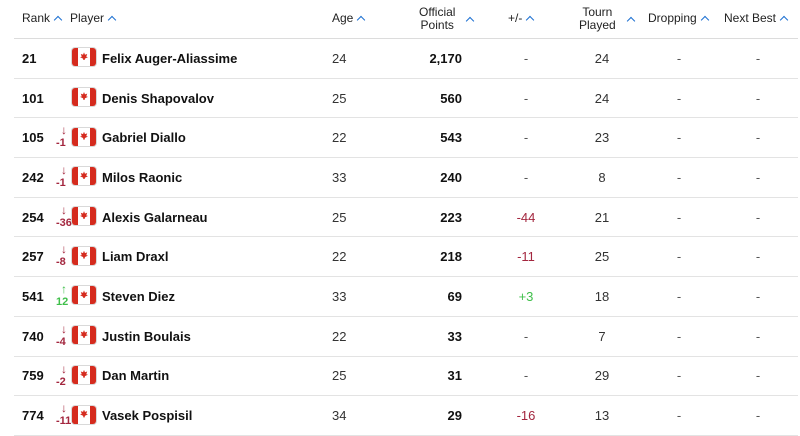  Describe the element at coordinates (602, 177) in the screenshot. I see `tournaments-played-value: 8` at that location.